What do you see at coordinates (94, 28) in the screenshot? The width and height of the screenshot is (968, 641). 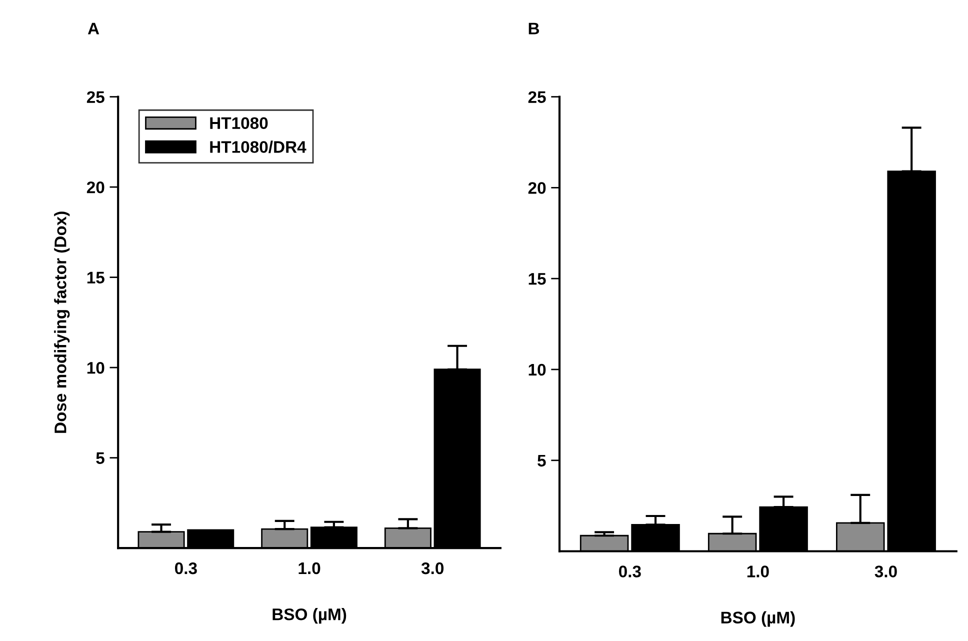 I see `chart-title: A` at bounding box center [94, 28].